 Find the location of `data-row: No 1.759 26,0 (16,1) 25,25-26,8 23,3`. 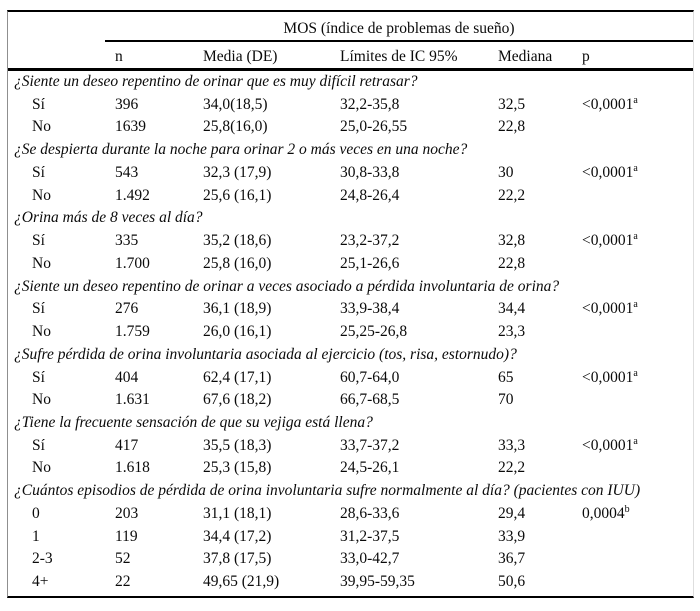

data-row: No 1.759 26,0 (16,1) 25,25-26,8 23,3 is located at coordinates (350, 332).